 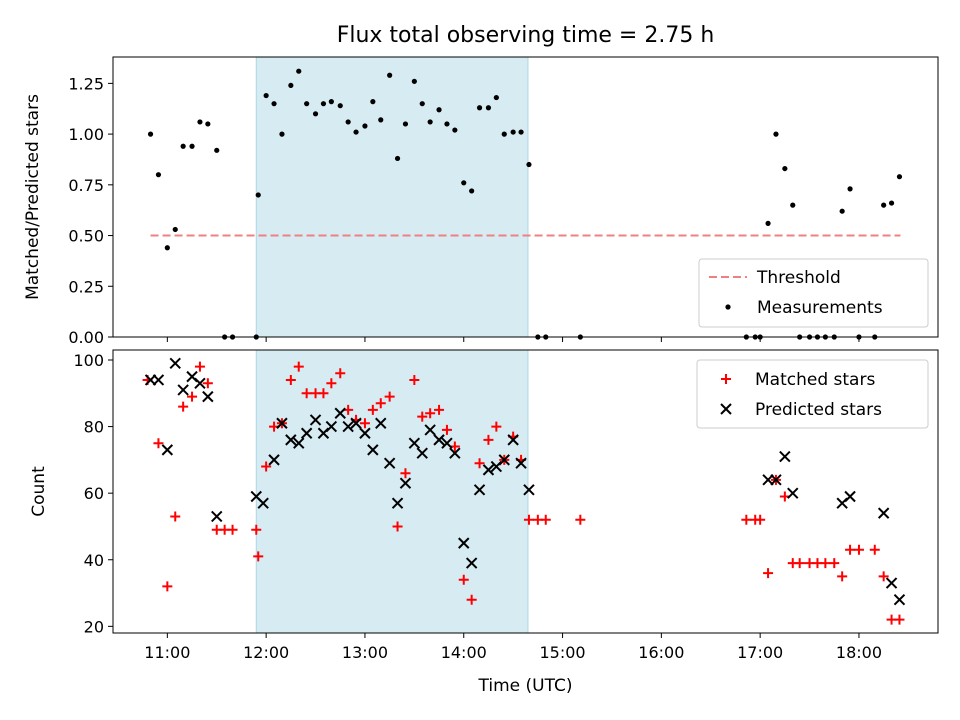 What do you see at coordinates (94, 626) in the screenshot?
I see `count-y-tick-label: 20` at bounding box center [94, 626].